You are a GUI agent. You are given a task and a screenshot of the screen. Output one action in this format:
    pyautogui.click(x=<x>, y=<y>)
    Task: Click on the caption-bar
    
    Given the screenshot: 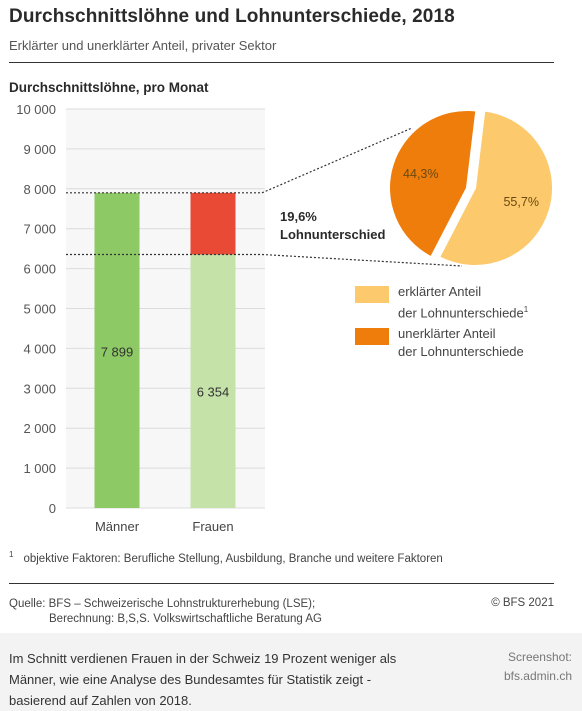 What is the action you would take?
    pyautogui.click(x=291, y=672)
    